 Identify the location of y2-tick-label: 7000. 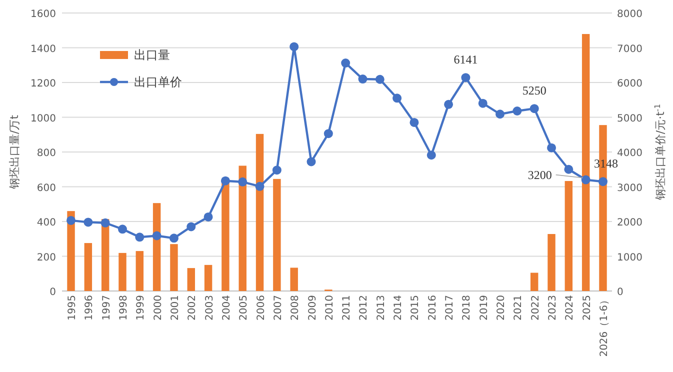
(629, 49).